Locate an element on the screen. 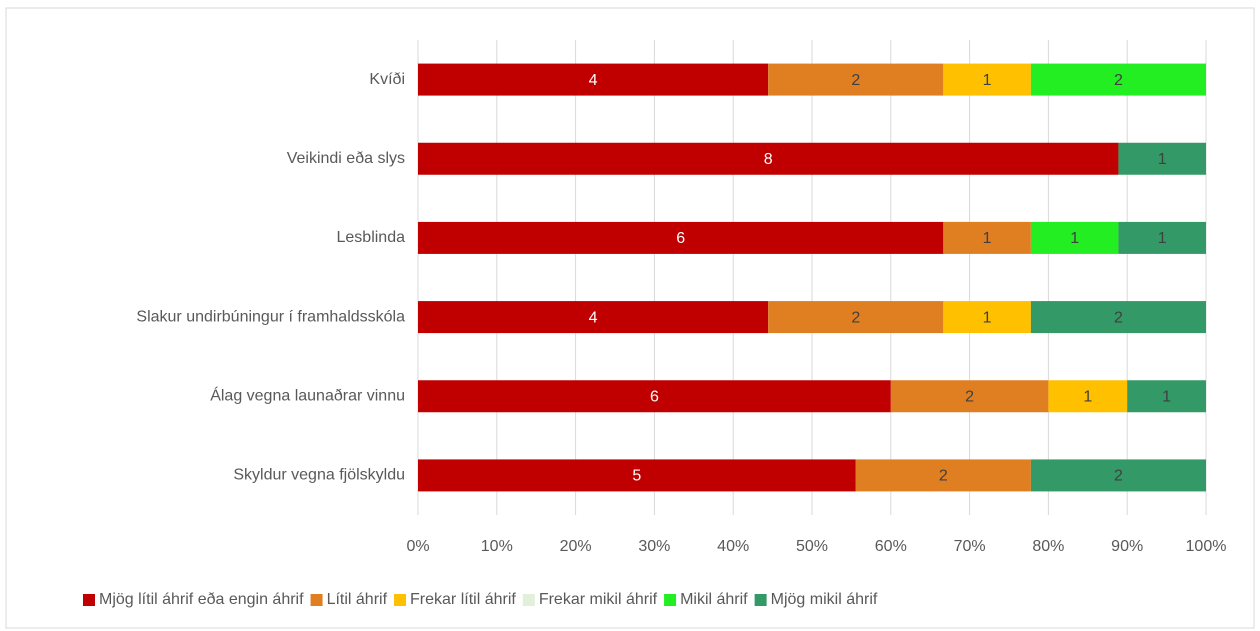 Image resolution: width=1260 pixels, height=631 pixels. x-tick-label: 50% is located at coordinates (812, 546).